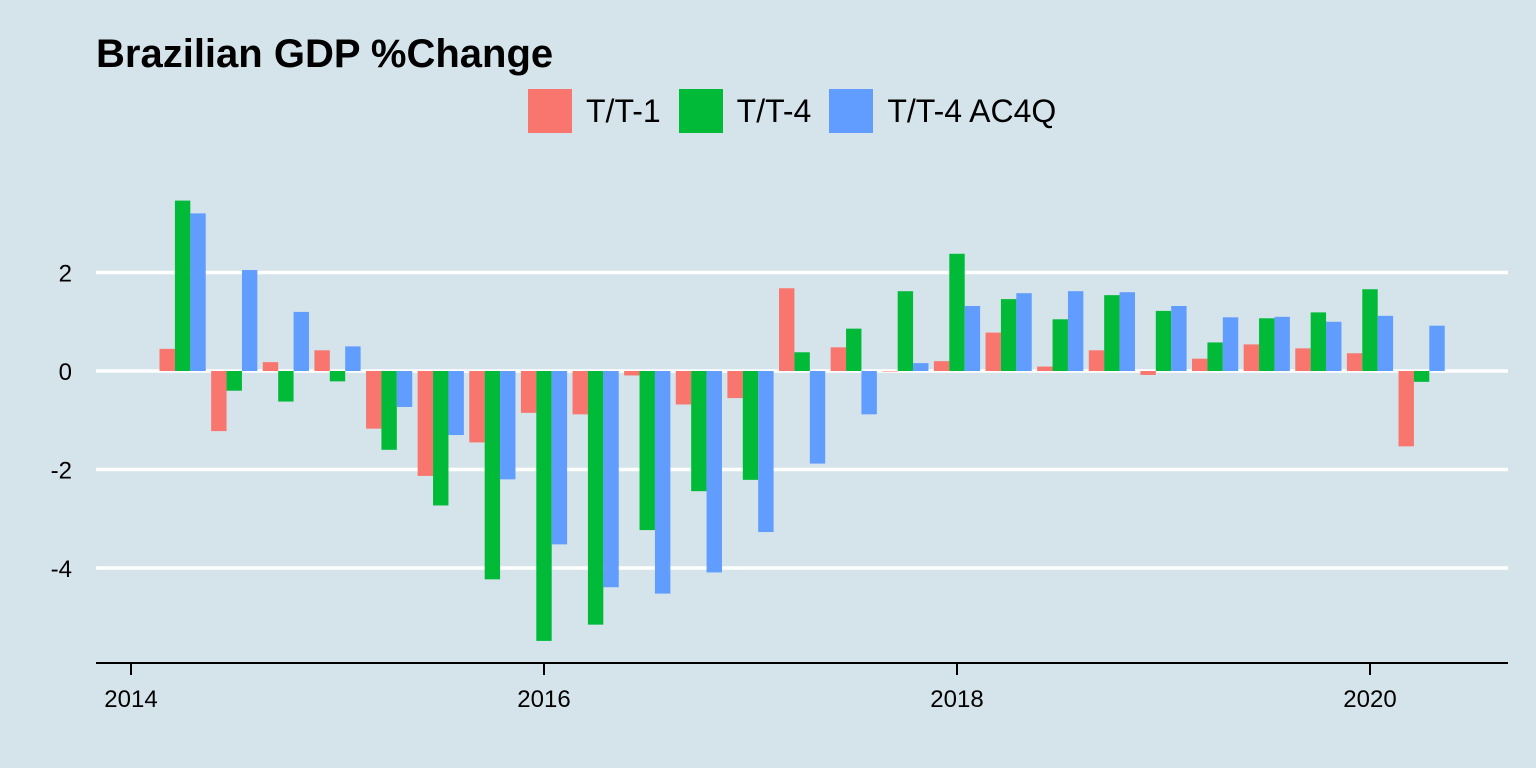 The height and width of the screenshot is (768, 1536). I want to click on legend-swatch-tt4, so click(700, 111).